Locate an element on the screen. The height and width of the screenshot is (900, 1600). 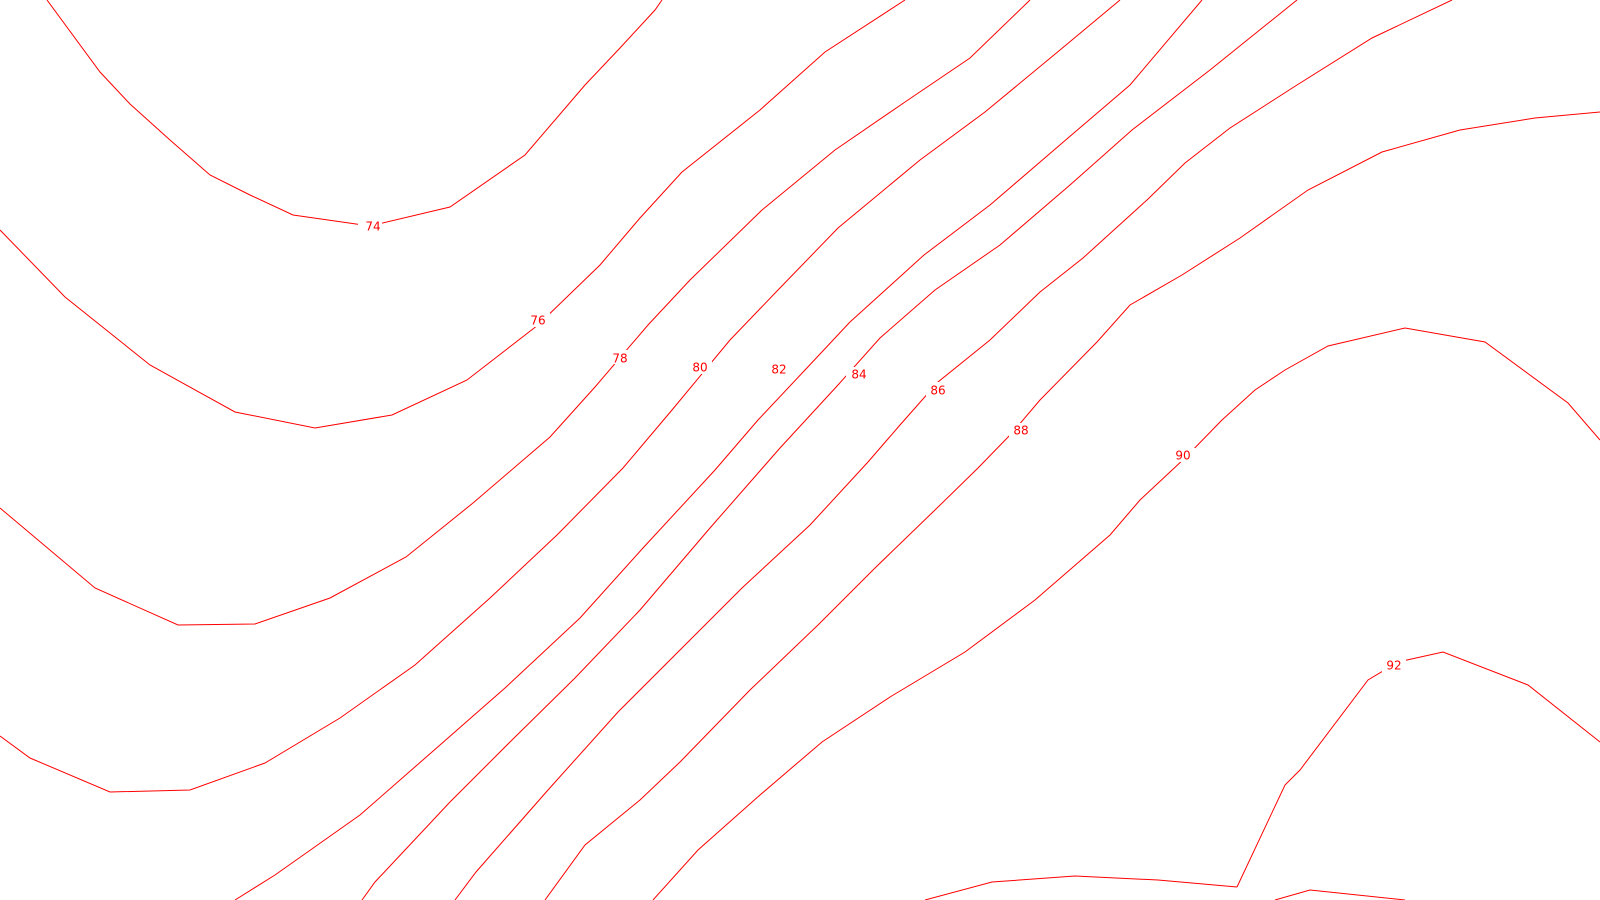
contour-label-90: 90 is located at coordinates (1182, 456).